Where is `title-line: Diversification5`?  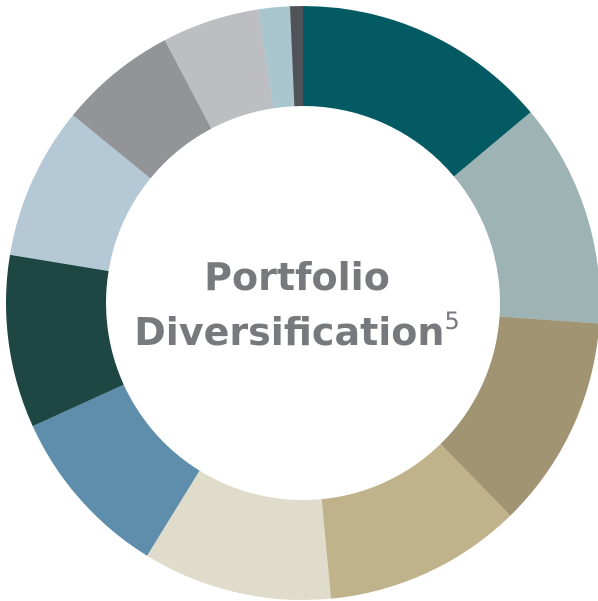
title-line: Diversification5 is located at coordinates (296, 330).